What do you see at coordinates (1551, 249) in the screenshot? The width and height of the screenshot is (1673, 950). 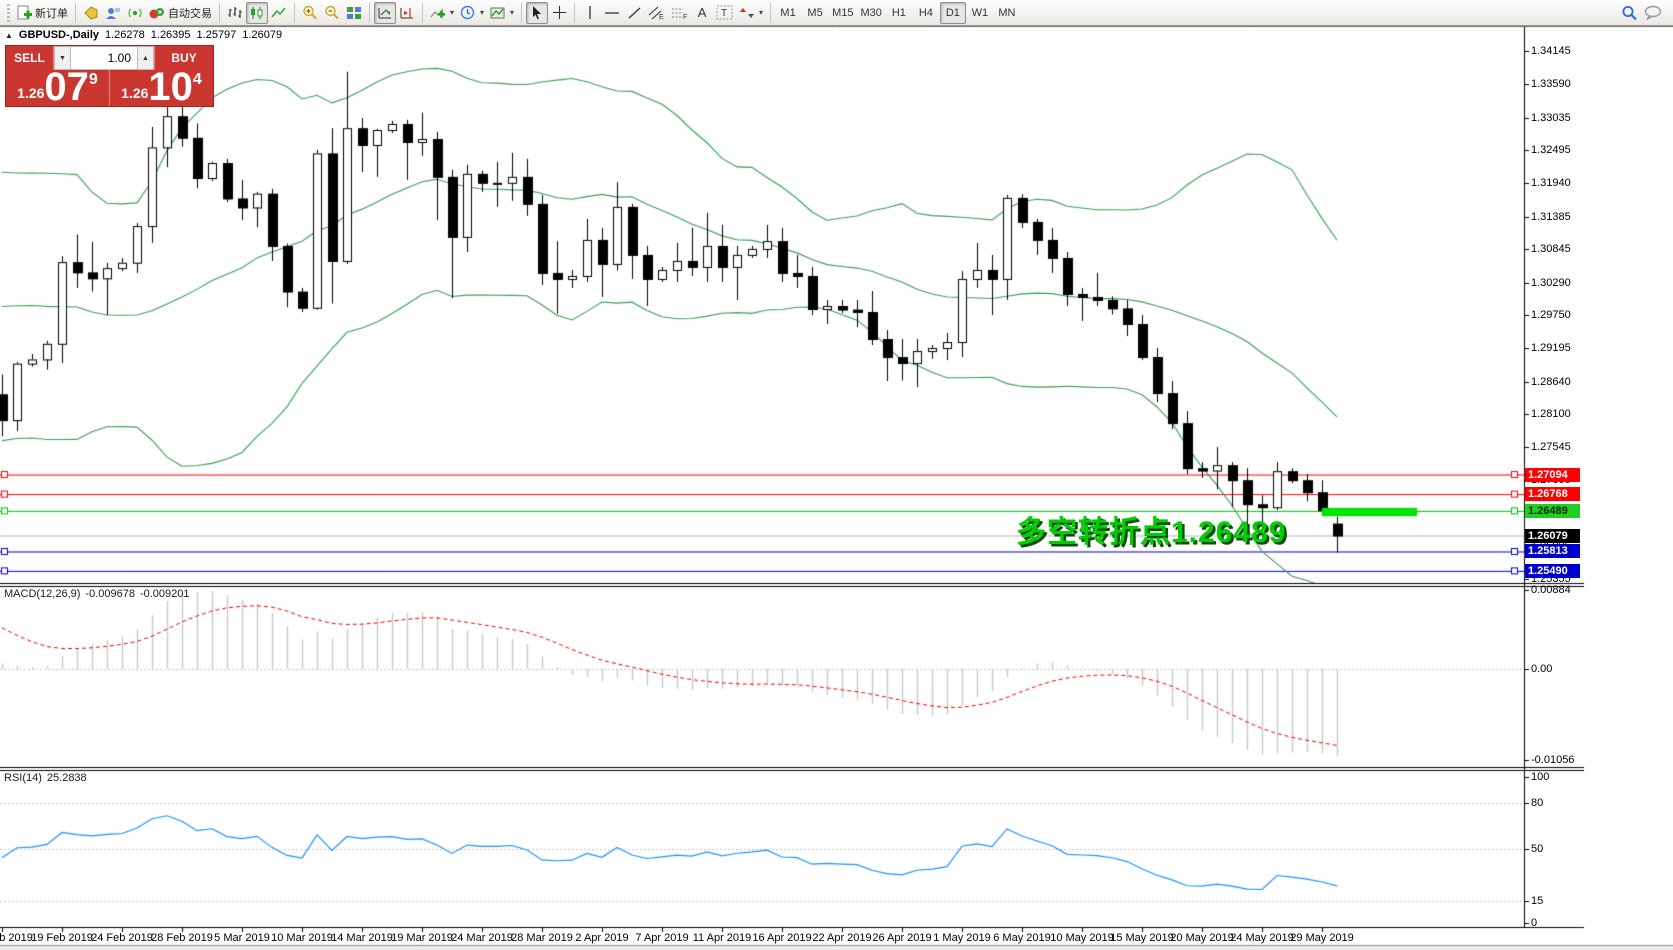 I see `price-axis-label: 1.30845` at bounding box center [1551, 249].